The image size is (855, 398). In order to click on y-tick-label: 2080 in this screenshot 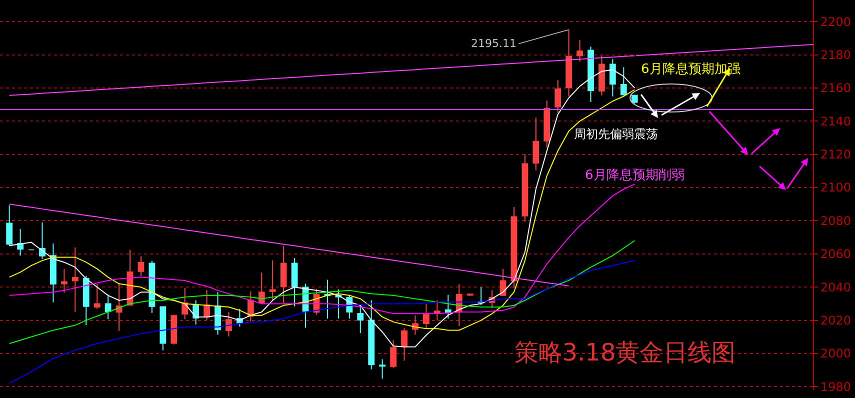, I will do `click(835, 221)`.